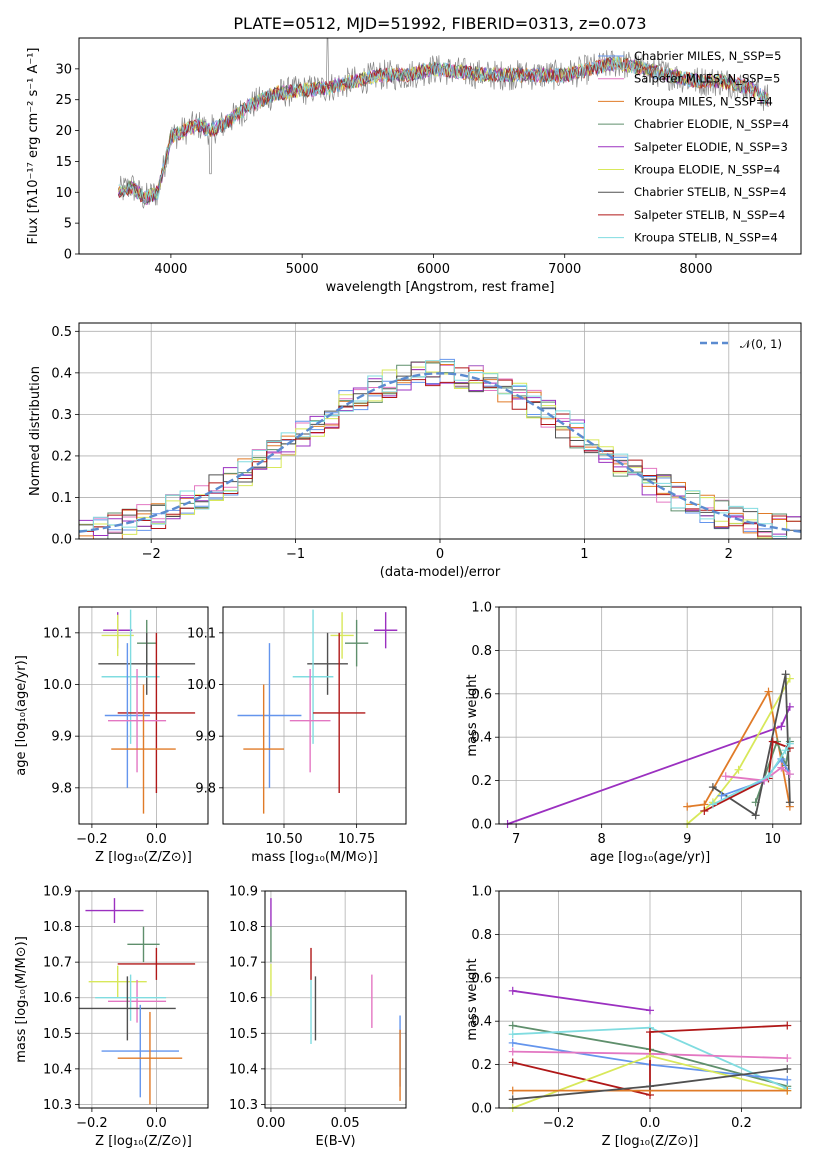 This screenshot has width=819, height=1170. I want to click on x-tick-label: 8000, so click(695, 269).